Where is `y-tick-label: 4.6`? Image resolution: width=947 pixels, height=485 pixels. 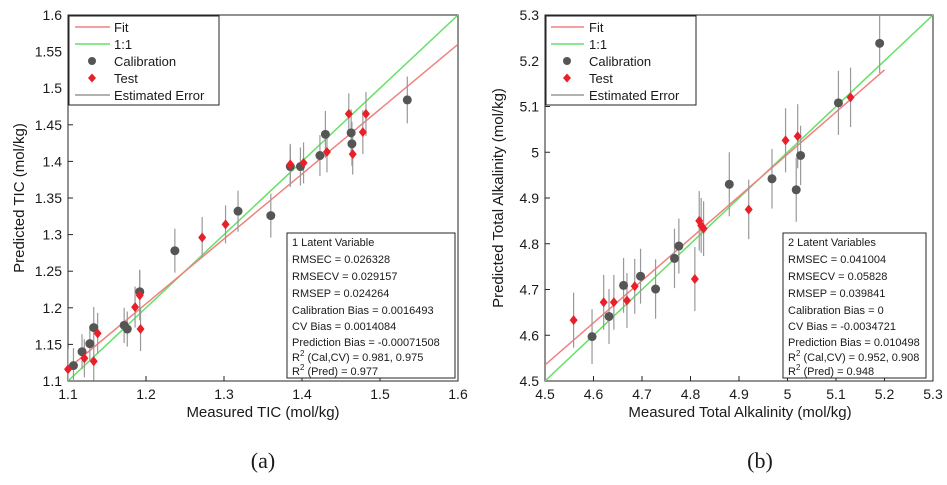 y-tick-label: 4.6 is located at coordinates (530, 335).